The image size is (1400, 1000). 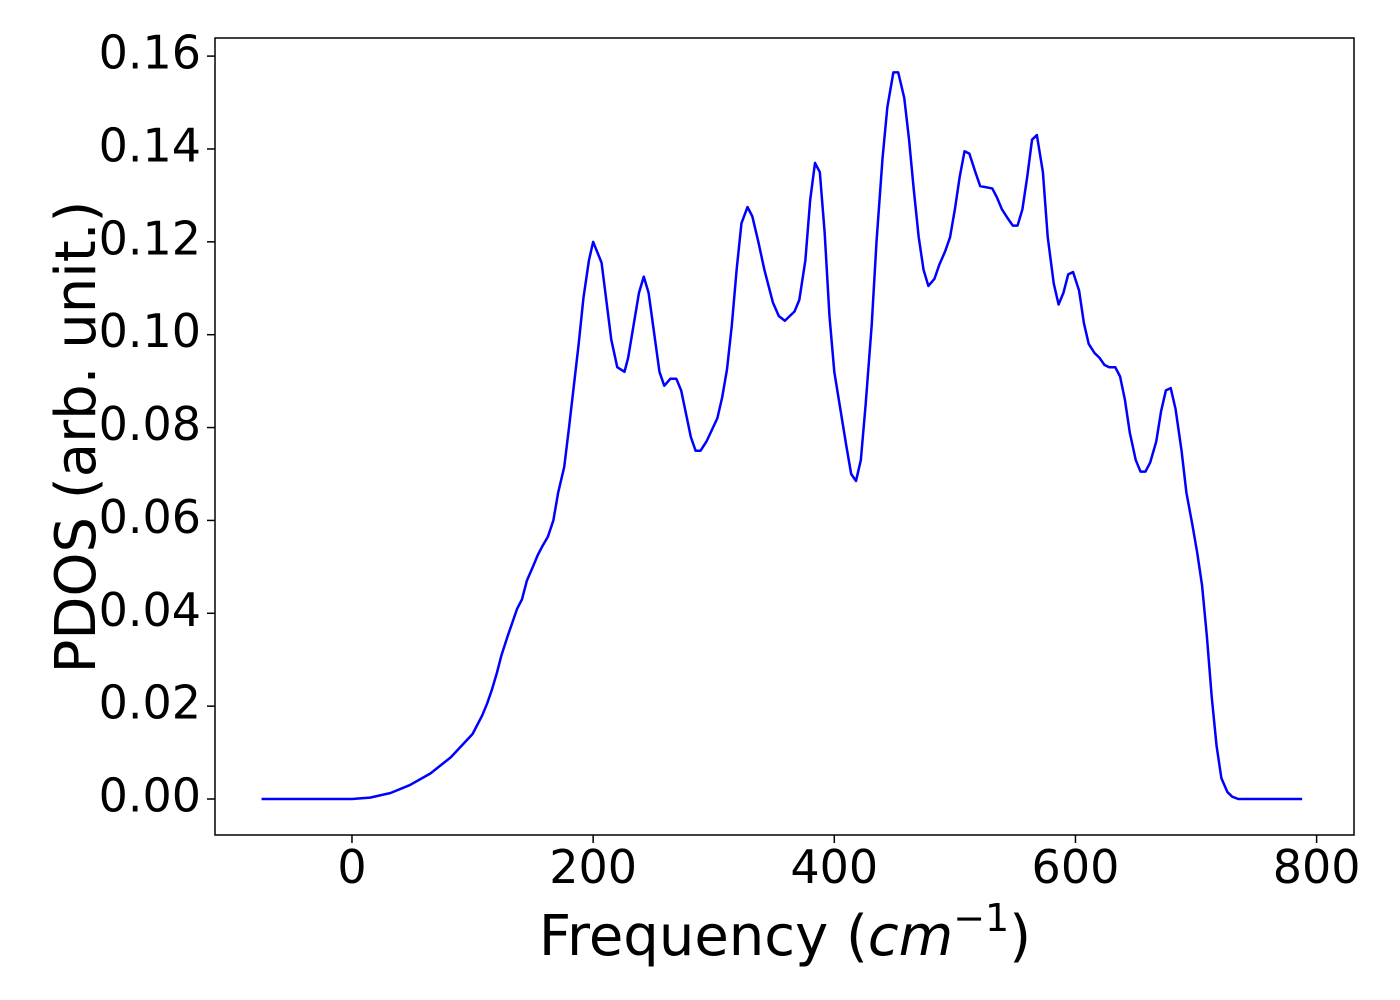 What do you see at coordinates (150, 796) in the screenshot?
I see `y-tick-label: 0.00` at bounding box center [150, 796].